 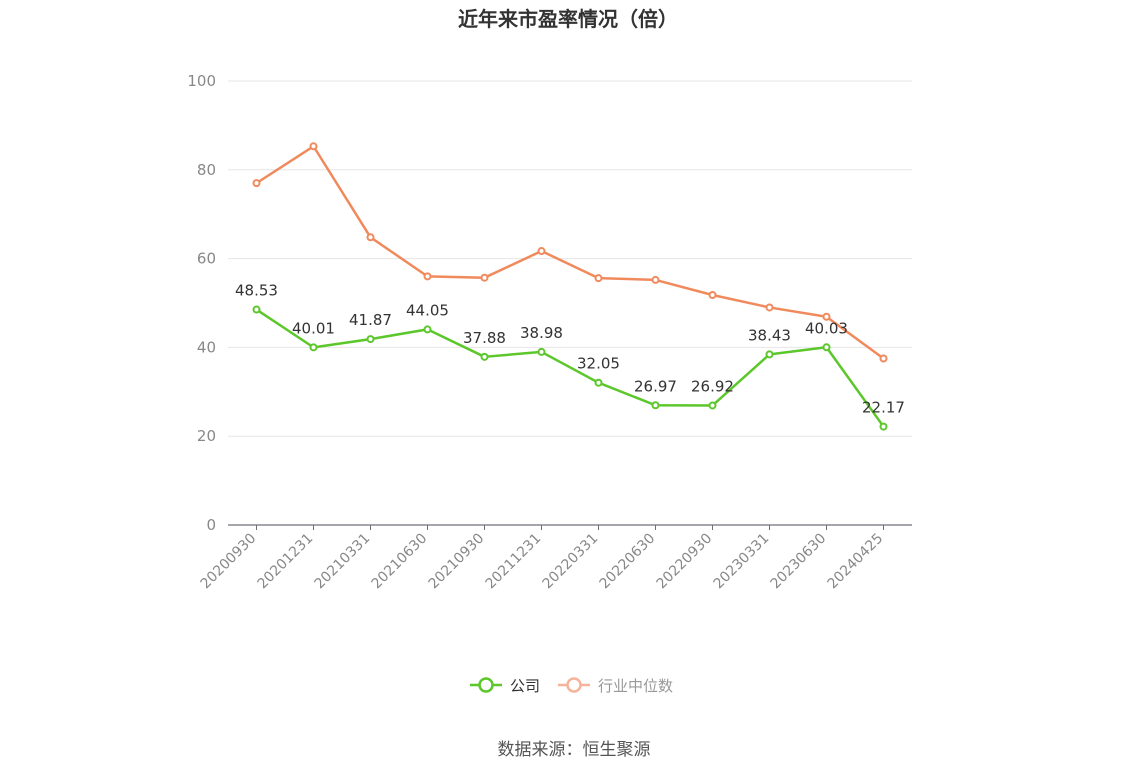 What do you see at coordinates (313, 328) in the screenshot?
I see `data-label: 40.01` at bounding box center [313, 328].